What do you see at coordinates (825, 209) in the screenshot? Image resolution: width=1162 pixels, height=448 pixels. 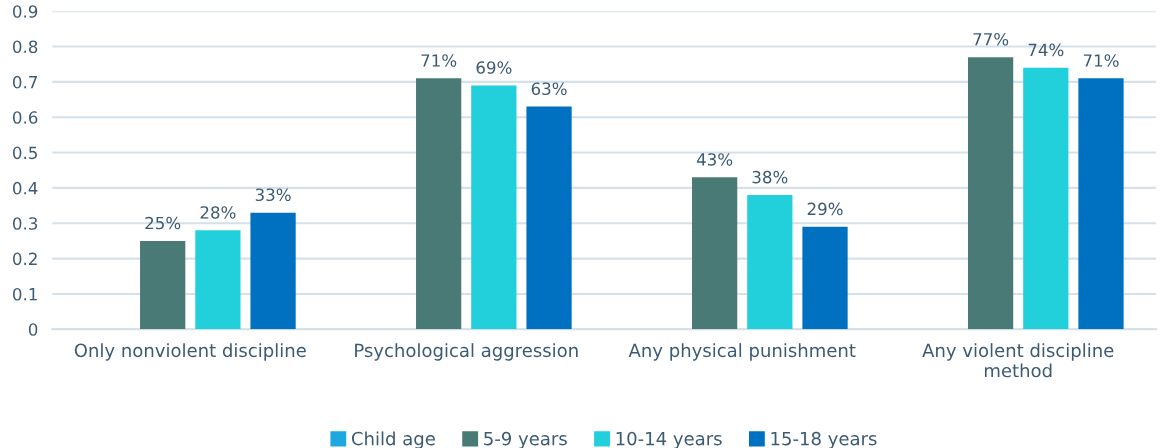 I see `data-label: 29%` at bounding box center [825, 209].